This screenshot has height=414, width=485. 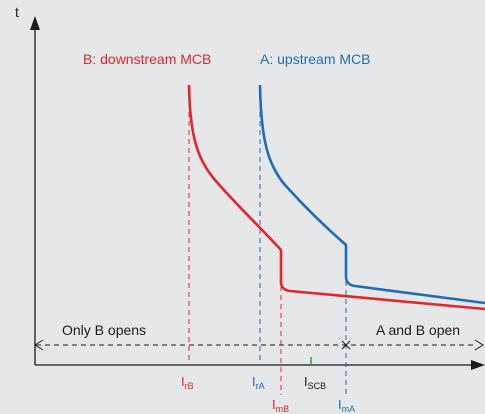 I want to click on y-axis-label: t, so click(x=17, y=12).